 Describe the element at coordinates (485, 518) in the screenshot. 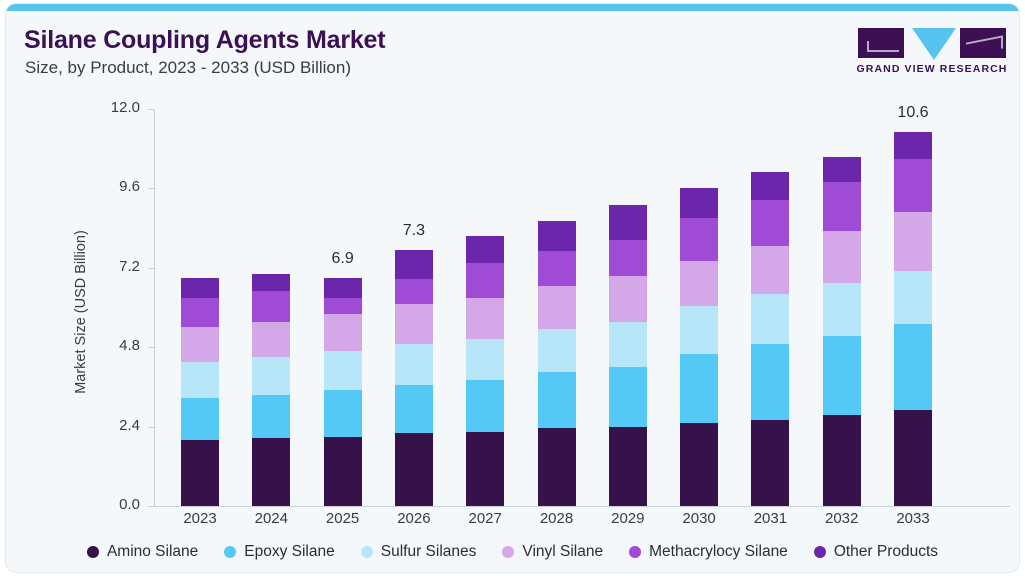

I see `x-tick-label: 2027` at that location.